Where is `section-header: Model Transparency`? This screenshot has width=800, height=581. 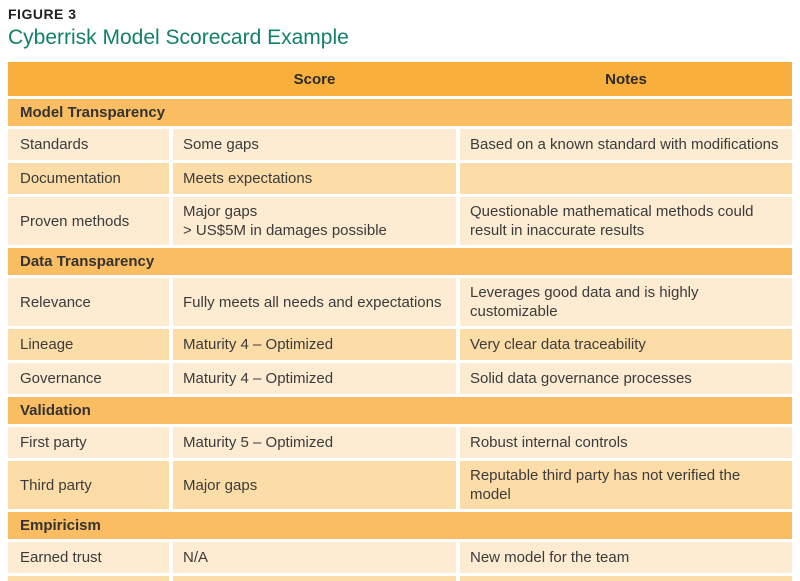
section-header: Model Transparency is located at coordinates (400, 112).